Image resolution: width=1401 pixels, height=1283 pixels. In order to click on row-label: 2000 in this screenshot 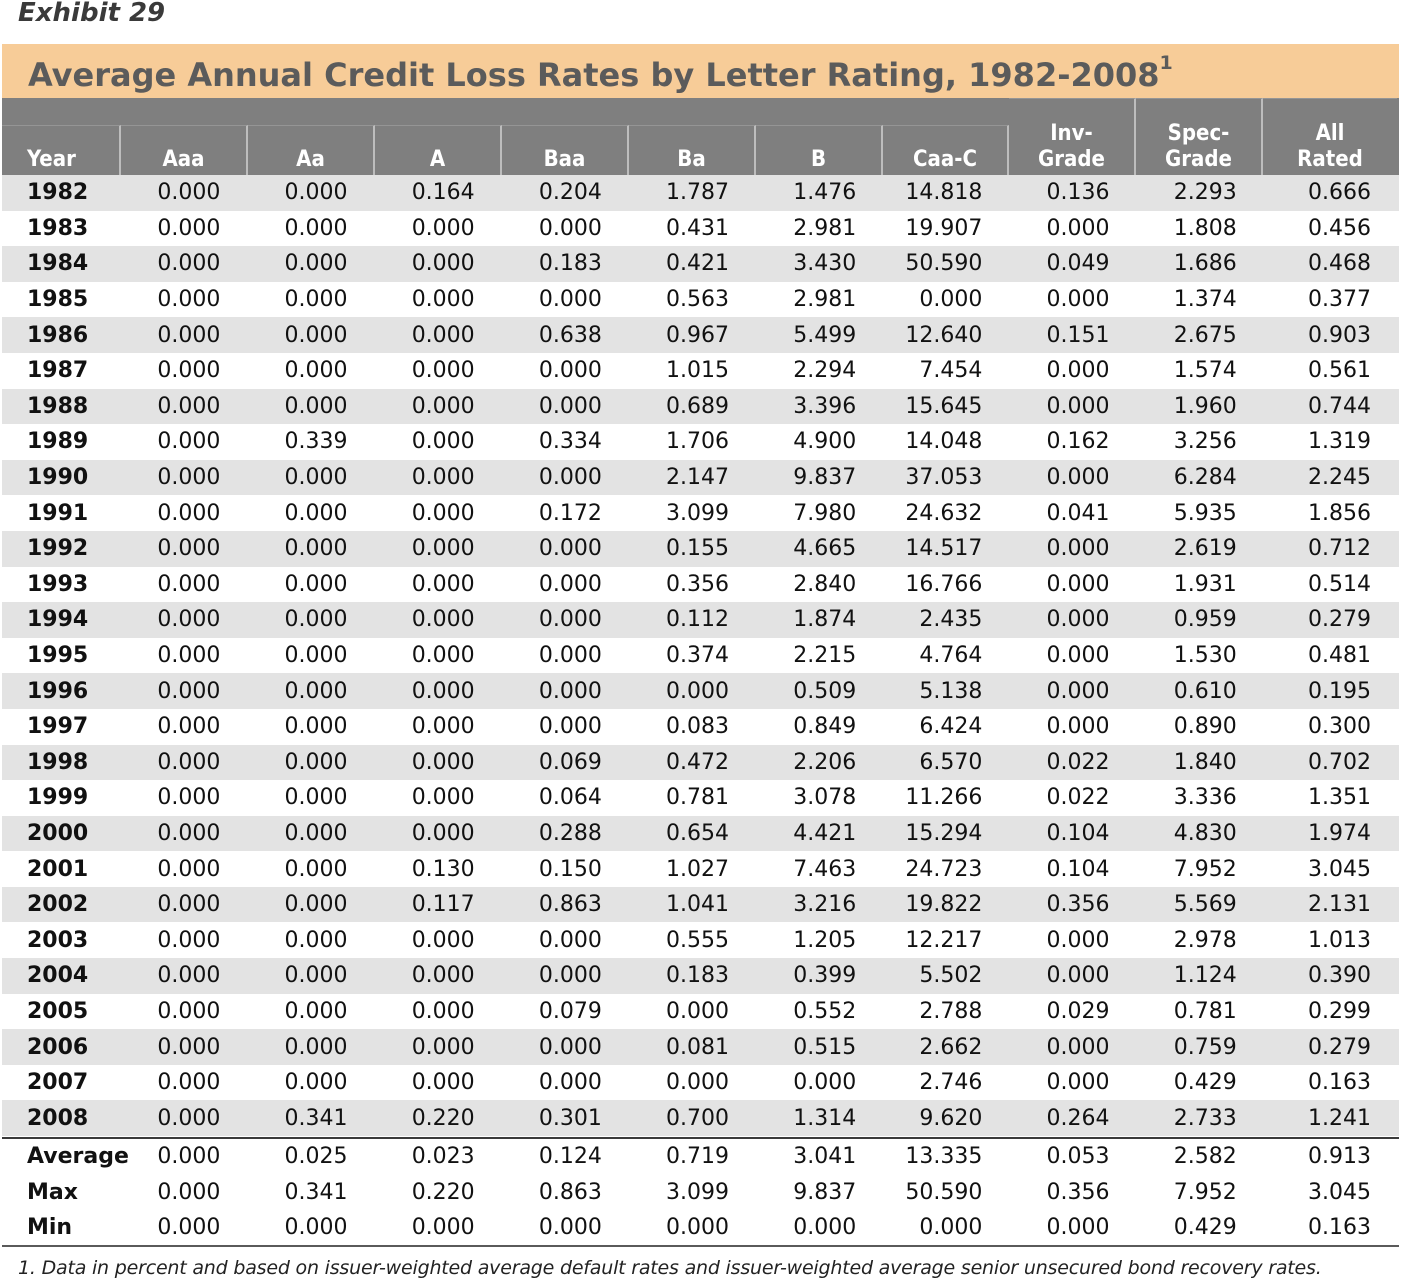, I will do `click(62, 833)`.